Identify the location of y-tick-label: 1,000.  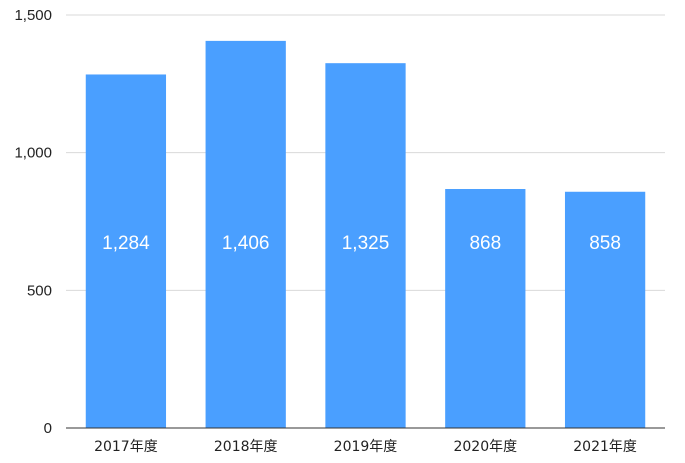
(33, 153).